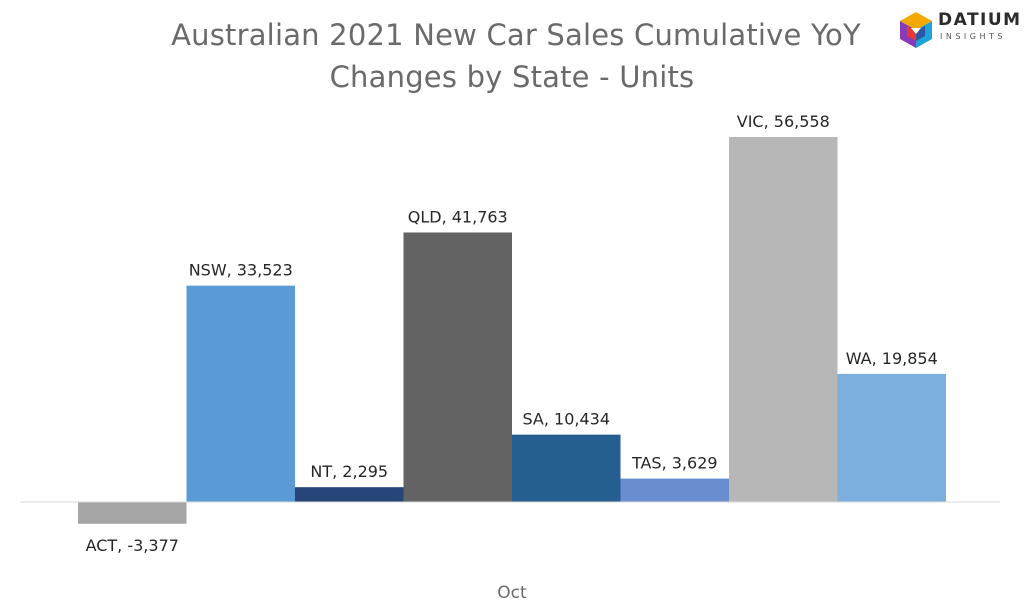 The image size is (1024, 615). What do you see at coordinates (783, 319) in the screenshot?
I see `bar-vic` at bounding box center [783, 319].